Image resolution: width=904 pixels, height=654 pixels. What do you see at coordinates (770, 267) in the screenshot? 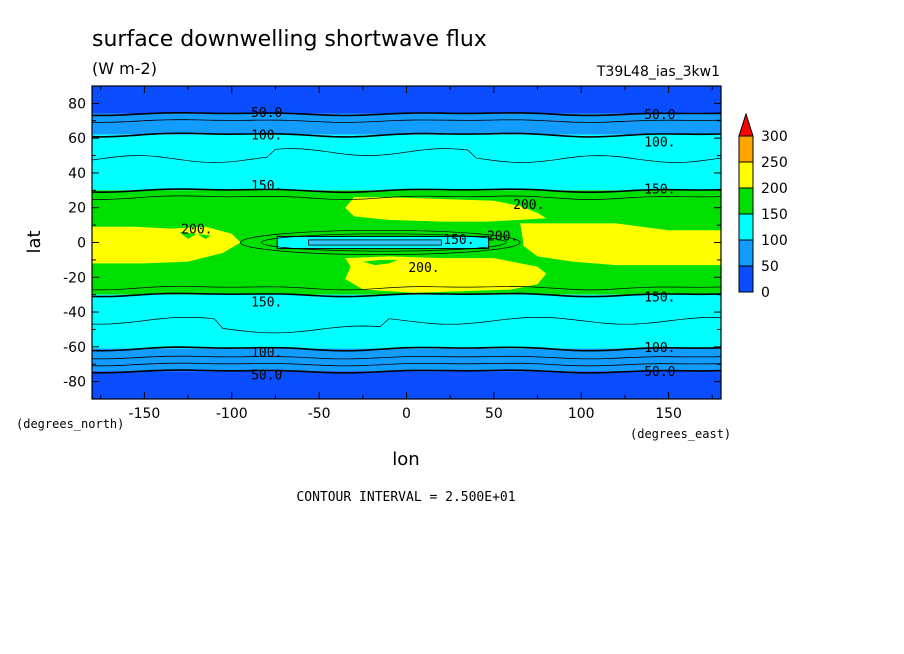
I see `colorbar-label: 50` at bounding box center [770, 267].